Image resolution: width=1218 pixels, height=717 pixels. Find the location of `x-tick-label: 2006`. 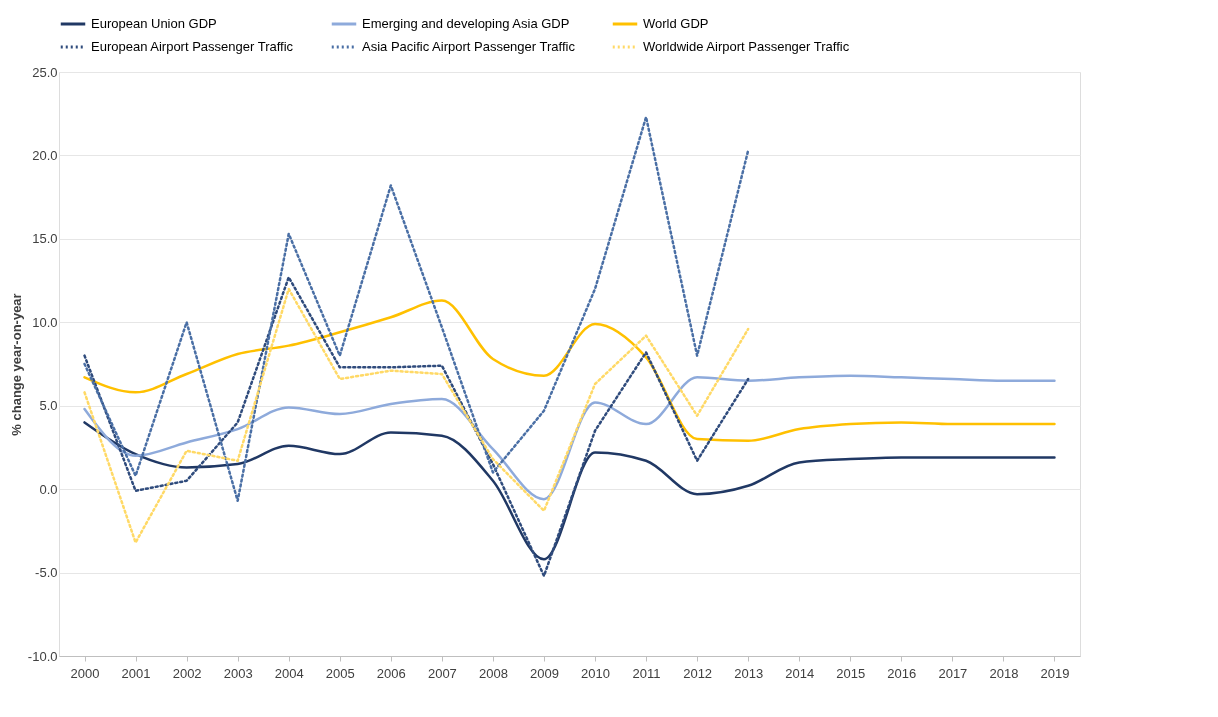

x-tick-label: 2006 is located at coordinates (391, 673).